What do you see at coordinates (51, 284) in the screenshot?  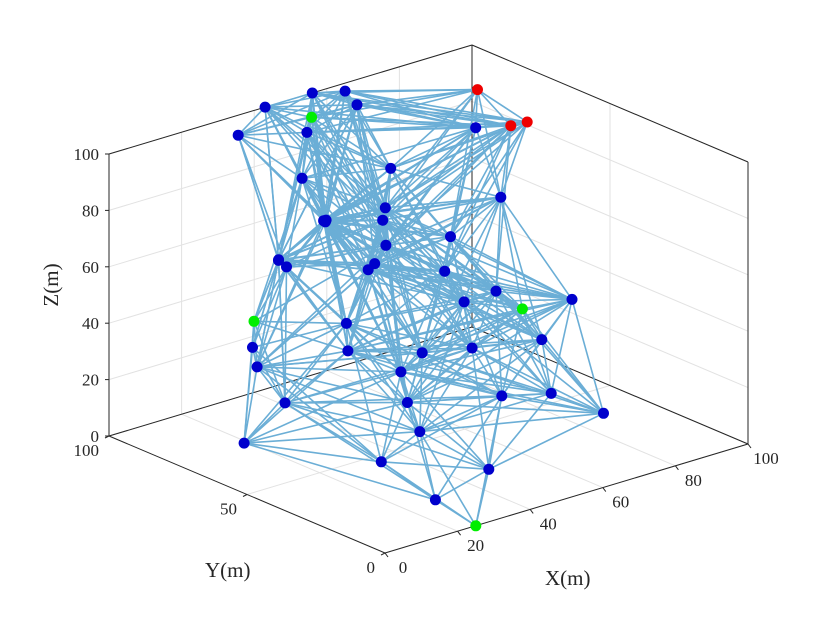 I see `z-axis-label: Z(m)` at bounding box center [51, 284].